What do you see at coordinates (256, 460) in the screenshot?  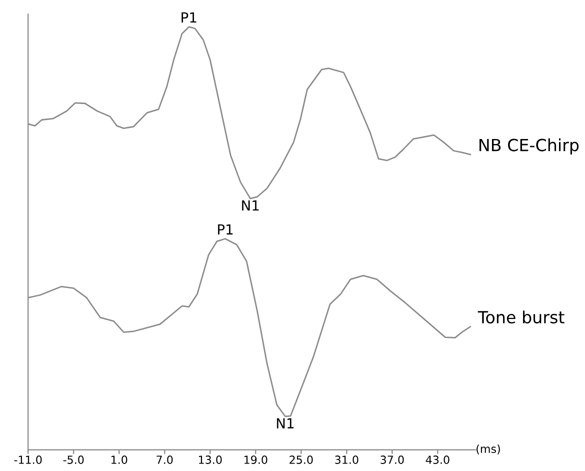 I see `x-tick-label: 19.0` at bounding box center [256, 460].